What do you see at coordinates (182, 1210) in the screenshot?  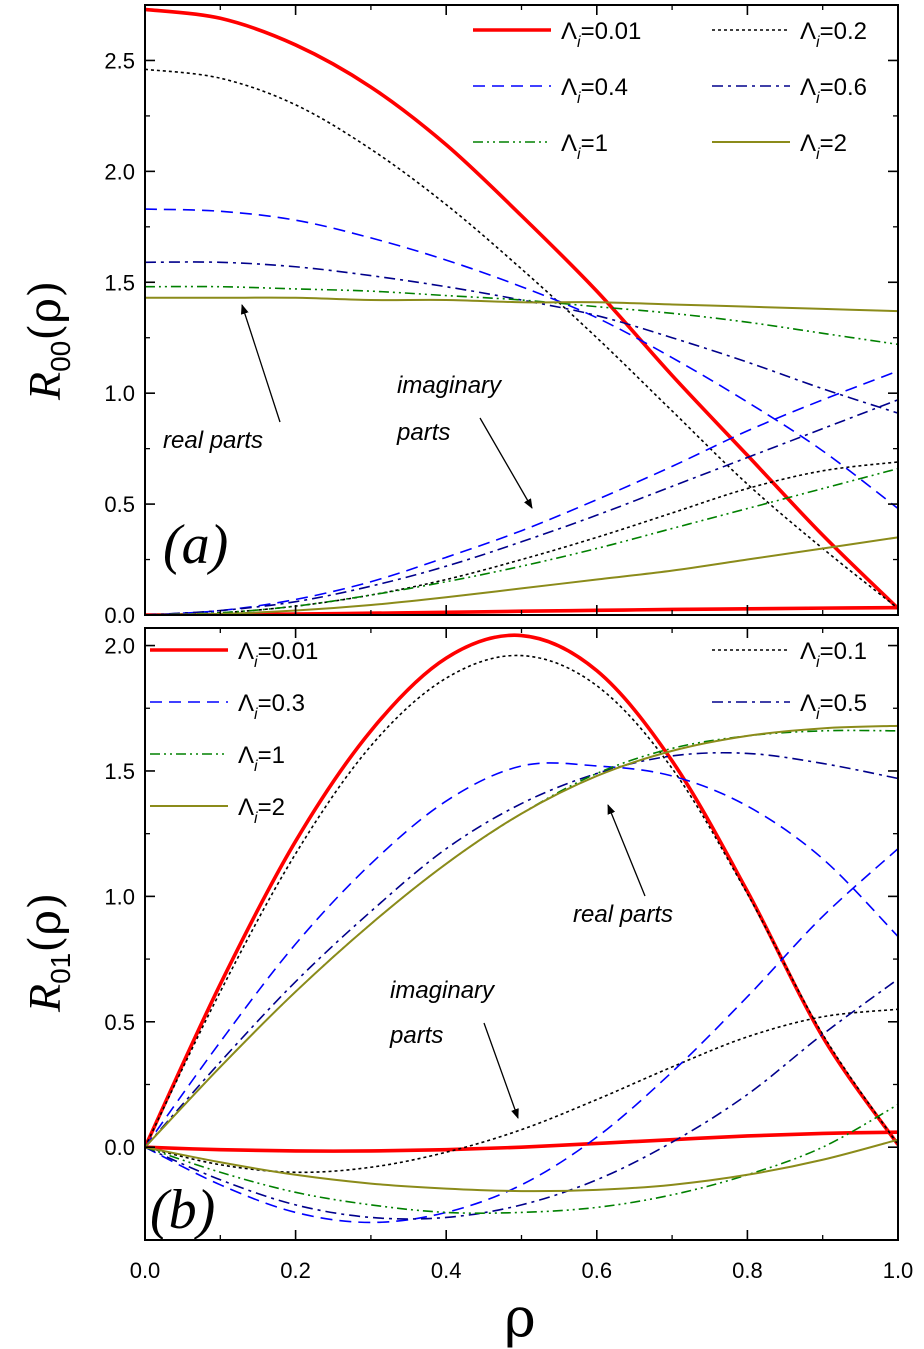 I see `panel-b-letter: (b)` at bounding box center [182, 1210].